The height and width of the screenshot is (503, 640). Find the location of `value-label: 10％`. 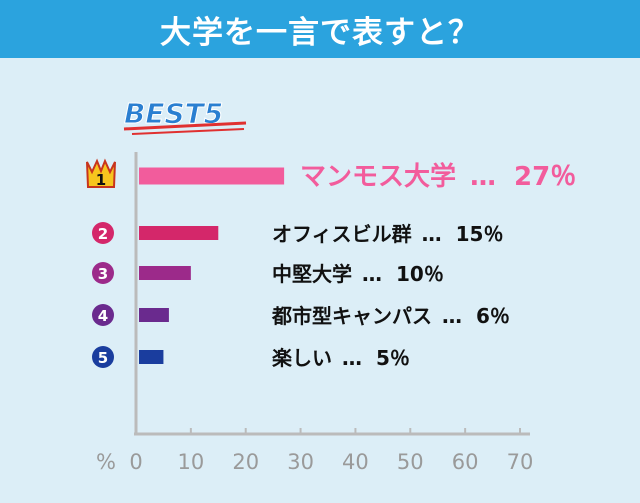

value-label: 10％ is located at coordinates (420, 274).